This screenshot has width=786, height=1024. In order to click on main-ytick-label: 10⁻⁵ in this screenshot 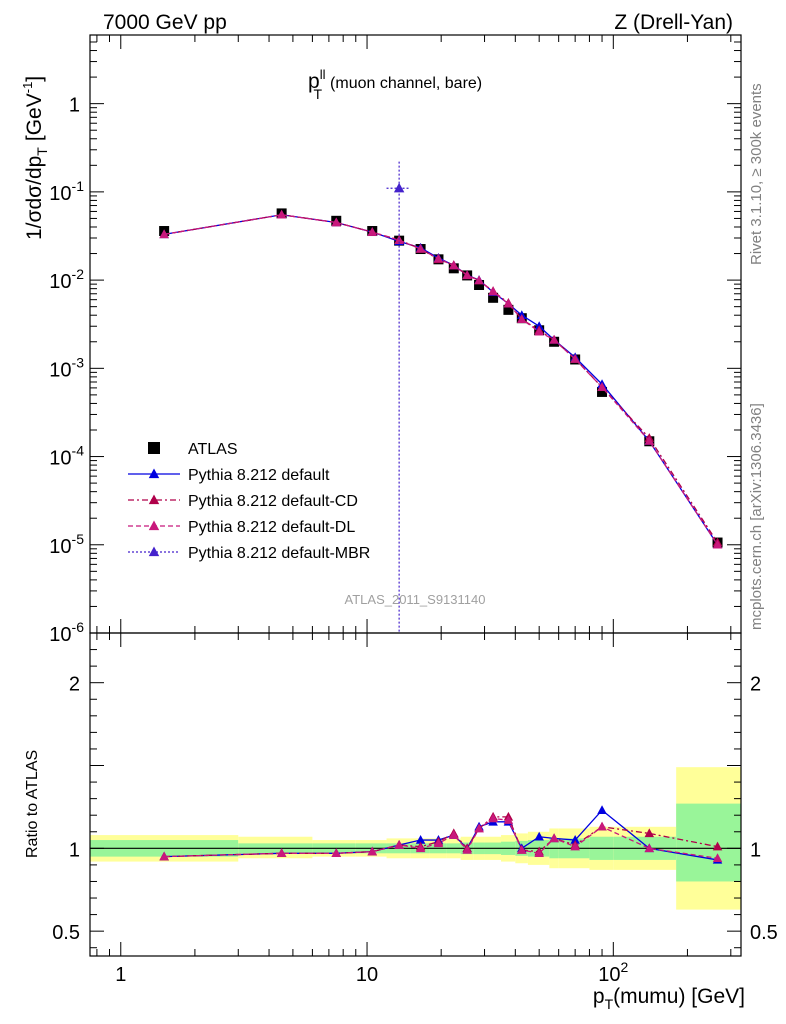, I will do `click(66, 544)`.